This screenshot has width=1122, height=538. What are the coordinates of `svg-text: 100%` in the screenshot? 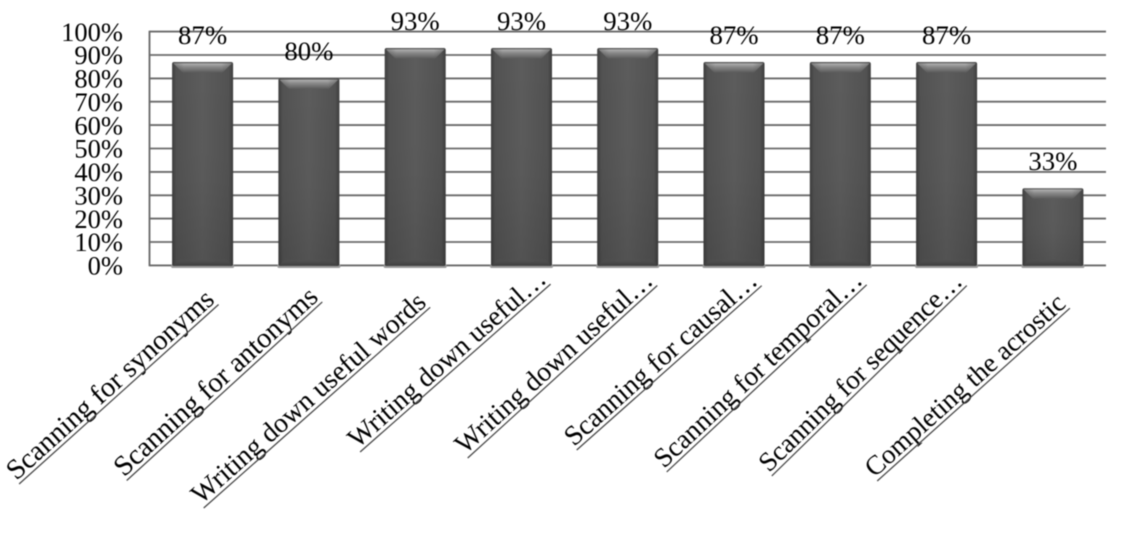 It's located at (92, 32).